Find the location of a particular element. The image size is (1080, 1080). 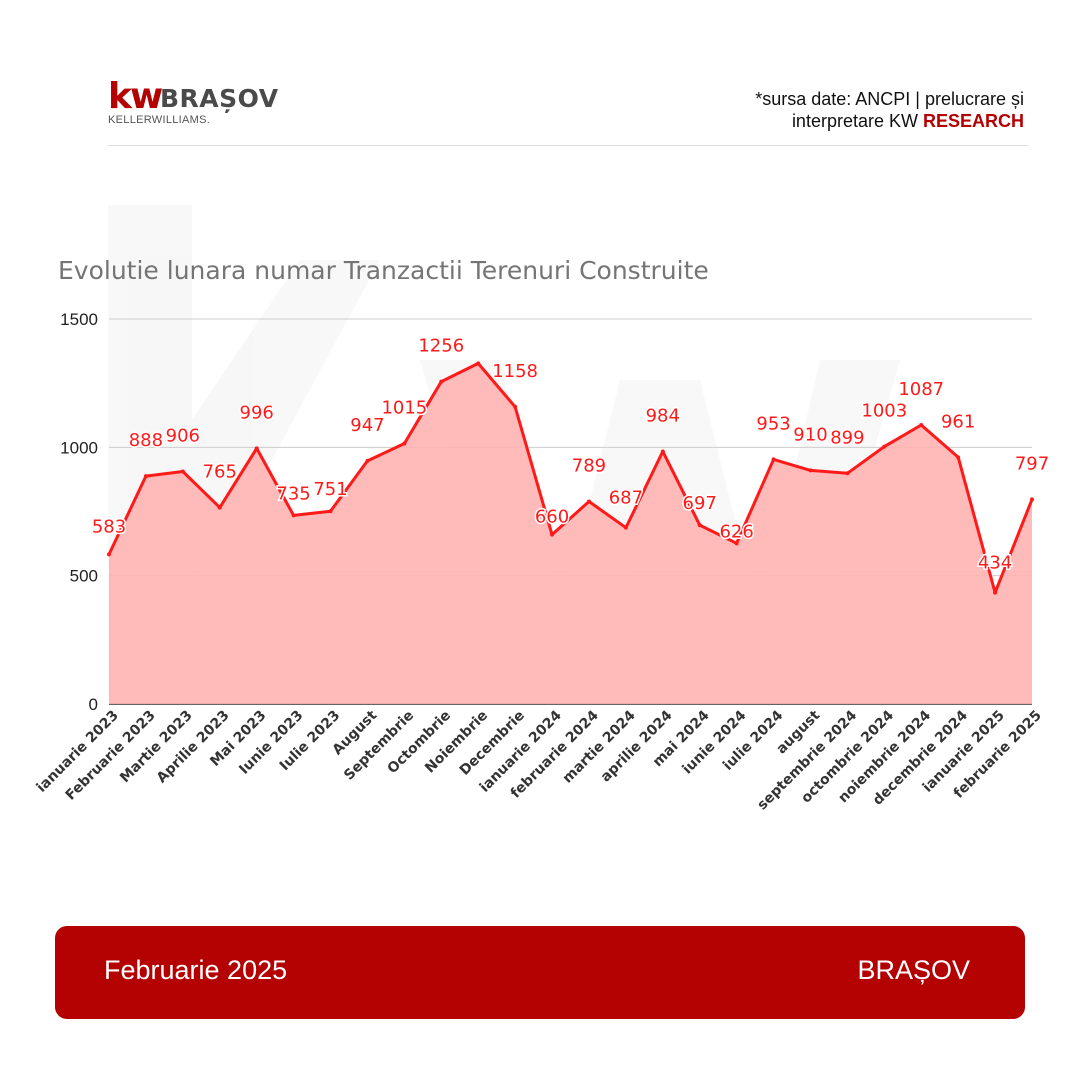

data-label: 888 is located at coordinates (146, 440).